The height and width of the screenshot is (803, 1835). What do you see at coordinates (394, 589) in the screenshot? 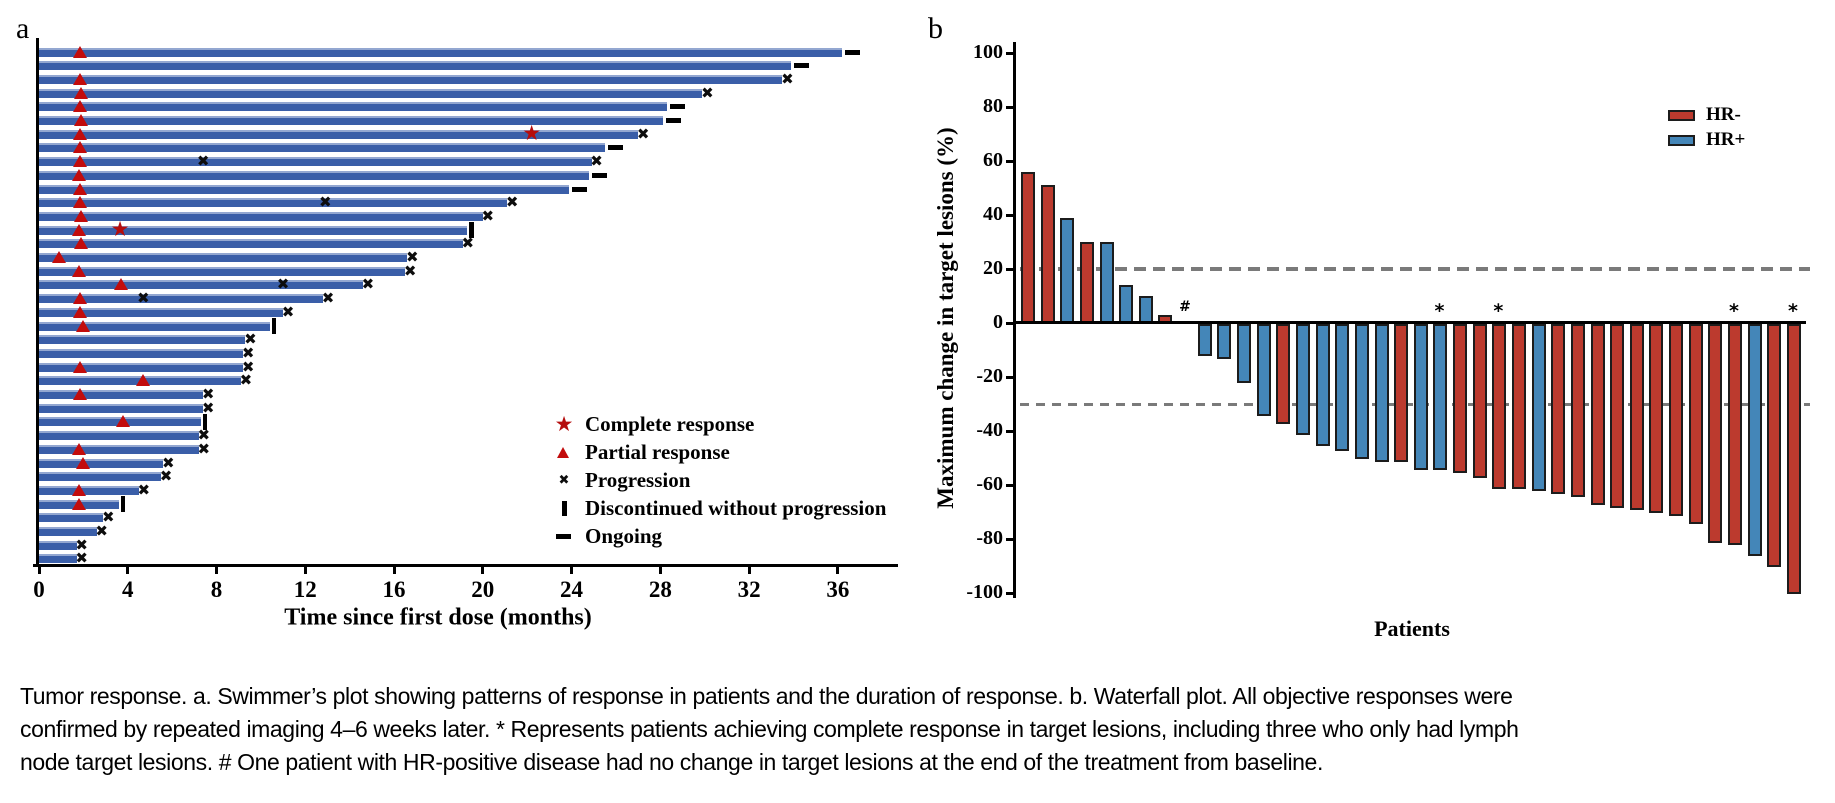
I see `swimmer-x-axis-tick-label: 16` at bounding box center [394, 589].